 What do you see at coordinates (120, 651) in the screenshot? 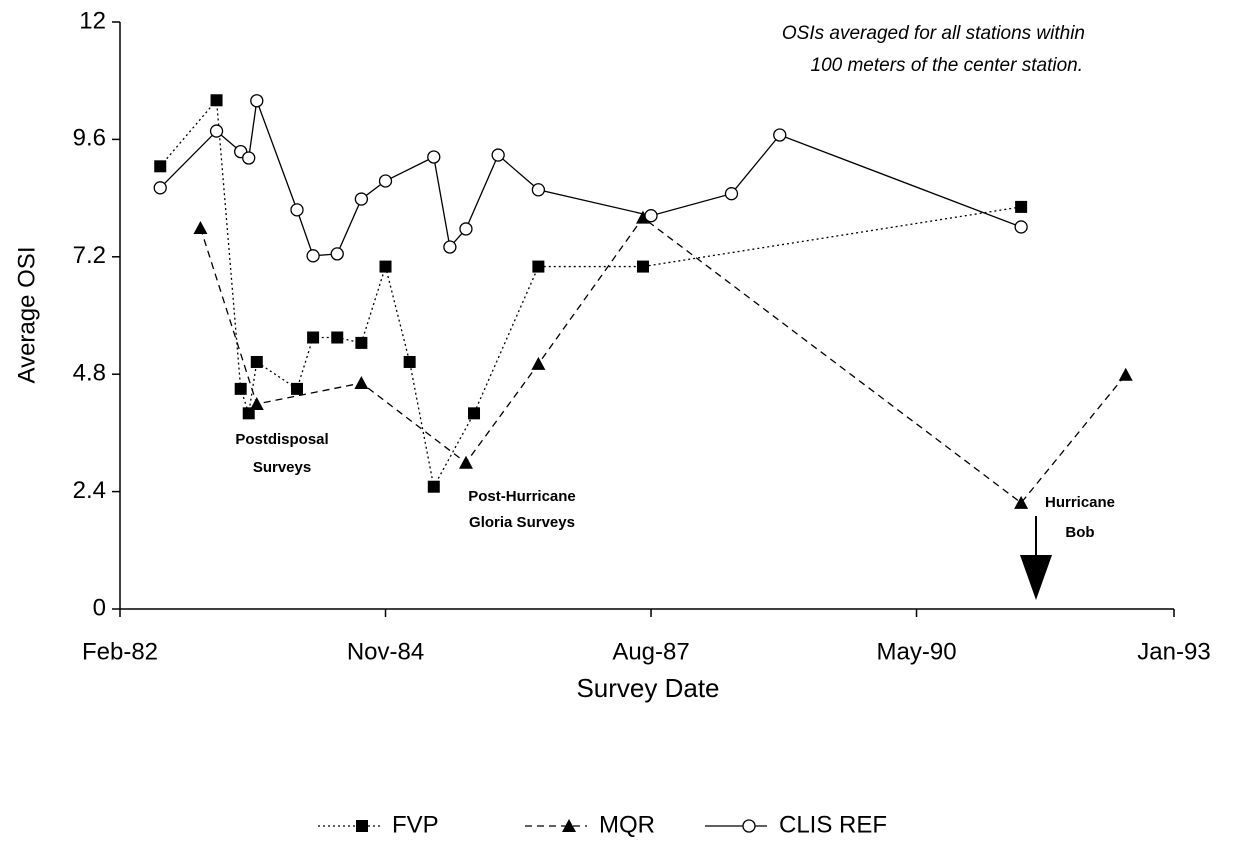
I see `x-tick-label: Feb-82` at bounding box center [120, 651].